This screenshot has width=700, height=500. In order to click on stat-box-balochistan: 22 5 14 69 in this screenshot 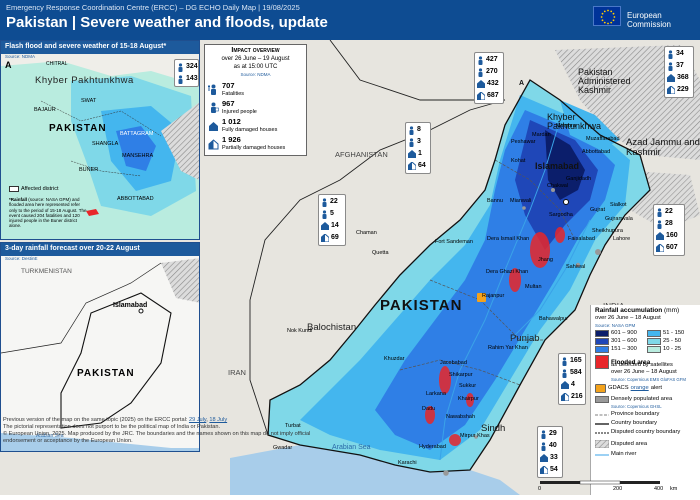, I will do `click(332, 220)`.